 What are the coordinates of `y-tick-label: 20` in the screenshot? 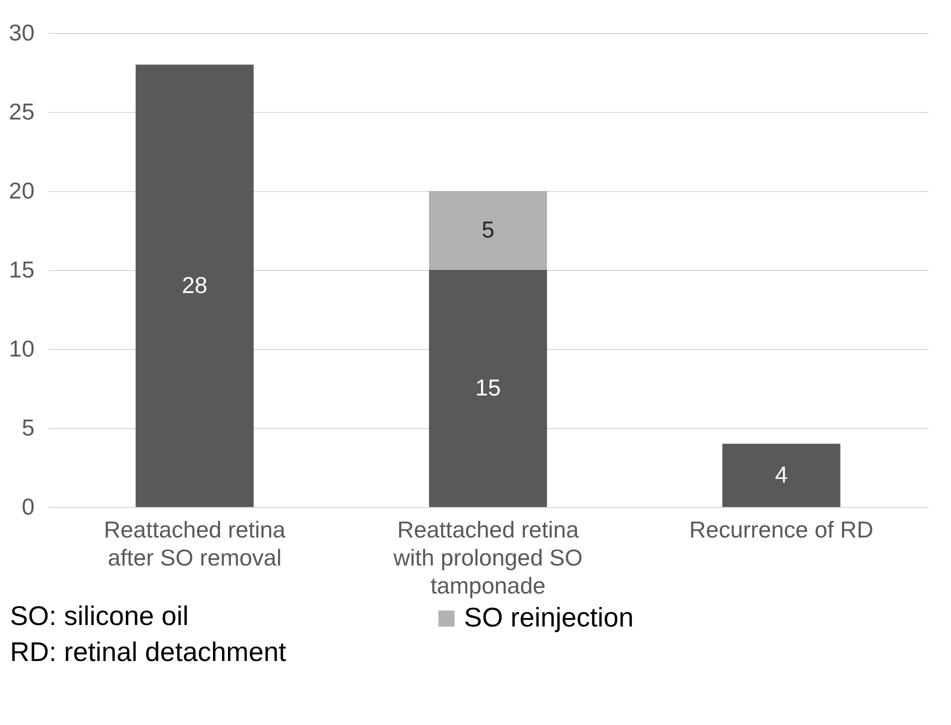 It's located at (21, 191).